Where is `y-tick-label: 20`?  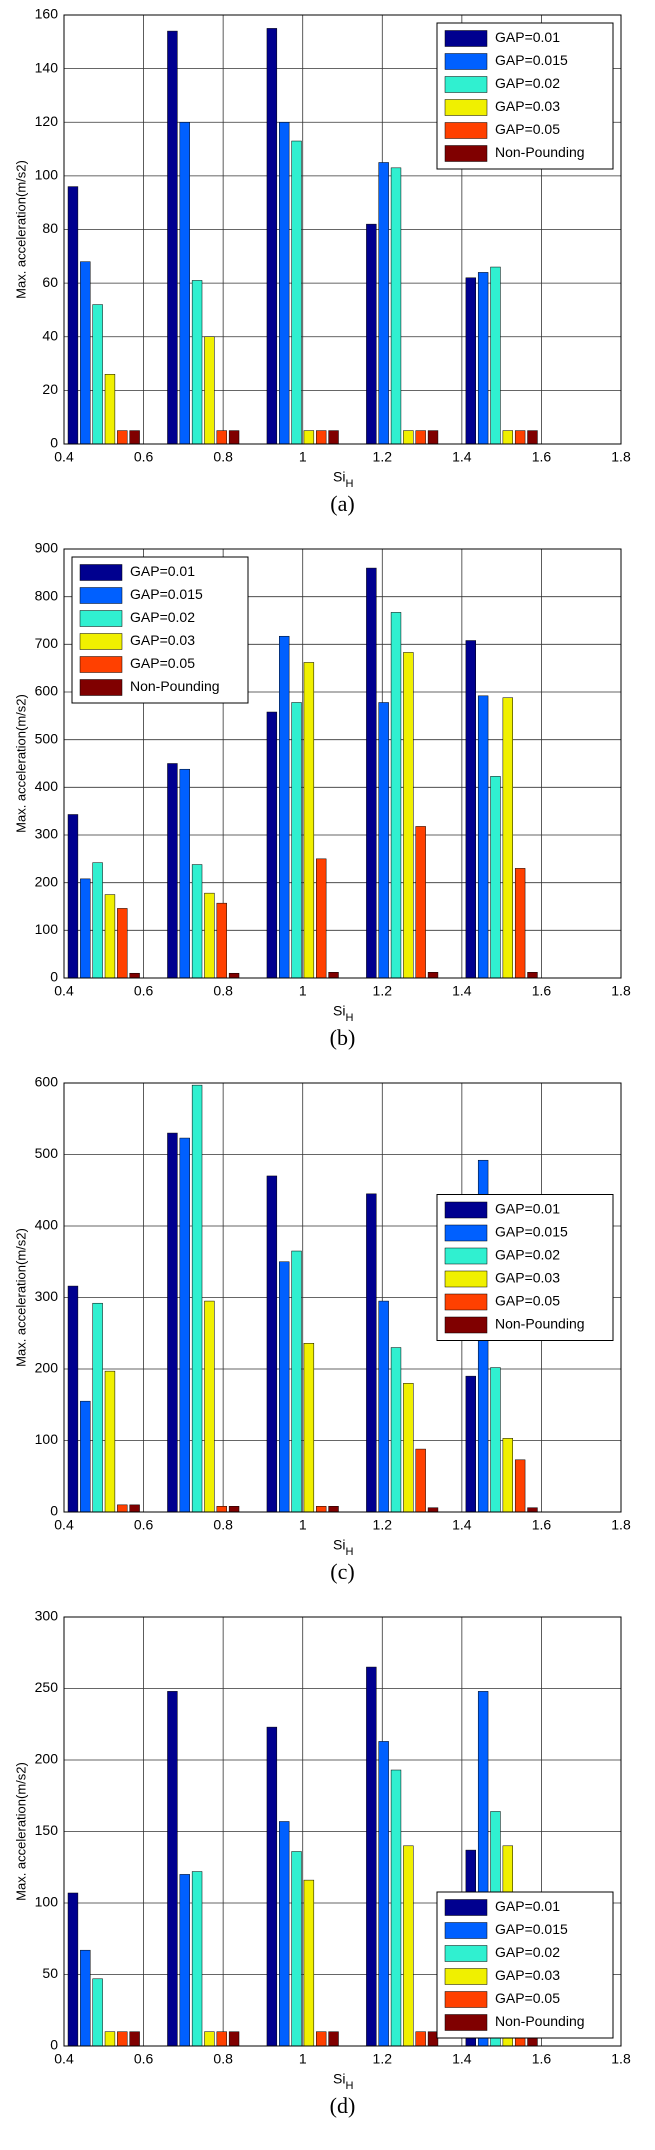
y-tick-label: 20 is located at coordinates (50, 389).